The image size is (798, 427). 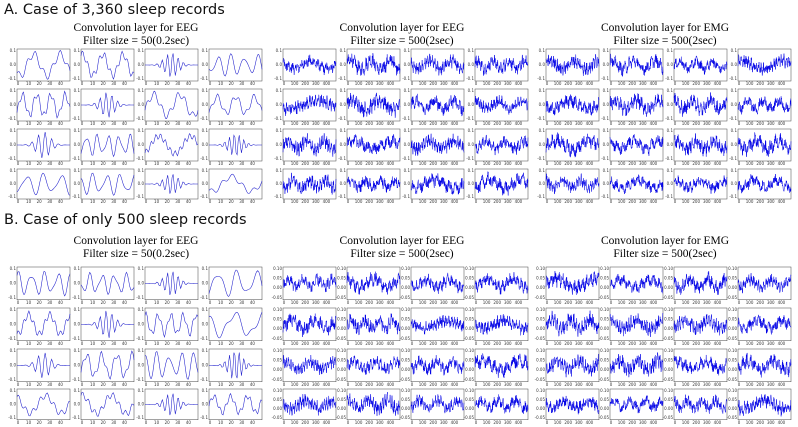 I want to click on group-title-line2: Filter size = 50(0.2sec), so click(x=136, y=41).